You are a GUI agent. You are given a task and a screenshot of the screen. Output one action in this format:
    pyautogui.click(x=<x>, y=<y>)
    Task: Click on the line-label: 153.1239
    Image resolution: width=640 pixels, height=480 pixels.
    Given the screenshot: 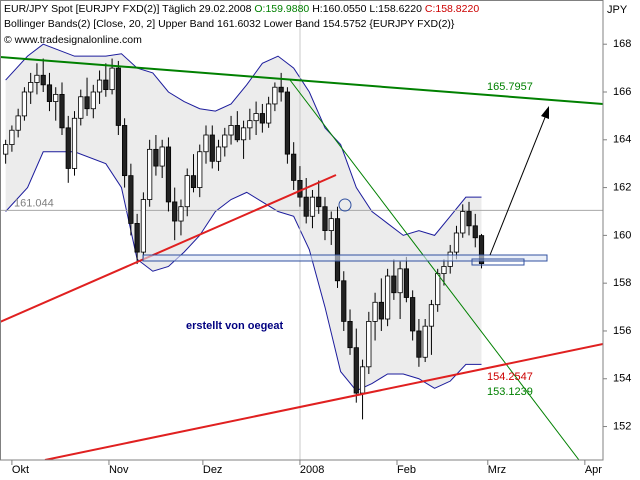 What is the action you would take?
    pyautogui.click(x=510, y=392)
    